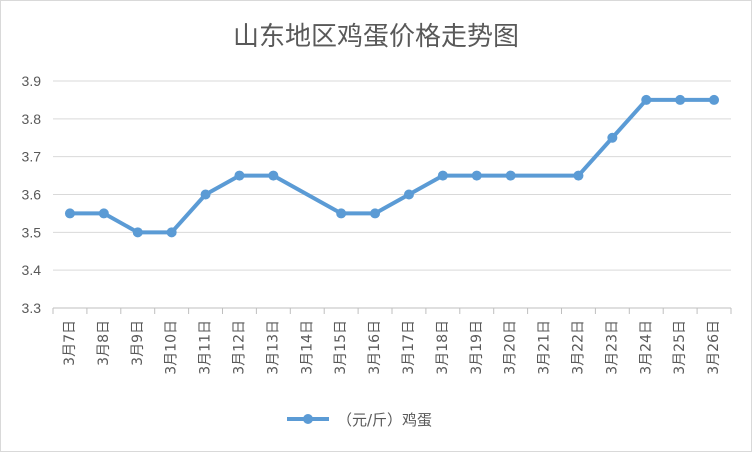 The width and height of the screenshot is (752, 452). Describe the element at coordinates (376, 37) in the screenshot. I see `chart-title: 山东地区鸡蛋价格走势图` at that location.